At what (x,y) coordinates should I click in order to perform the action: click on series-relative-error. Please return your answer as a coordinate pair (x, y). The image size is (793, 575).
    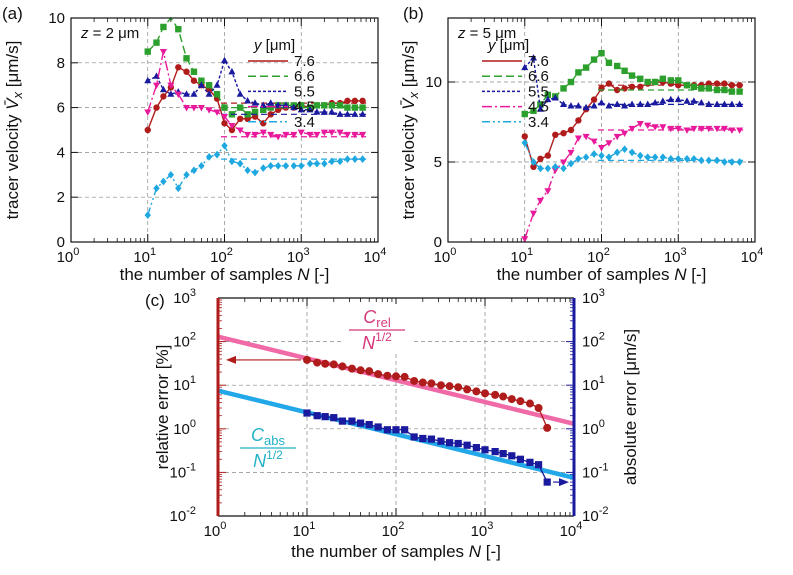
    Looking at the image, I should click on (427, 393).